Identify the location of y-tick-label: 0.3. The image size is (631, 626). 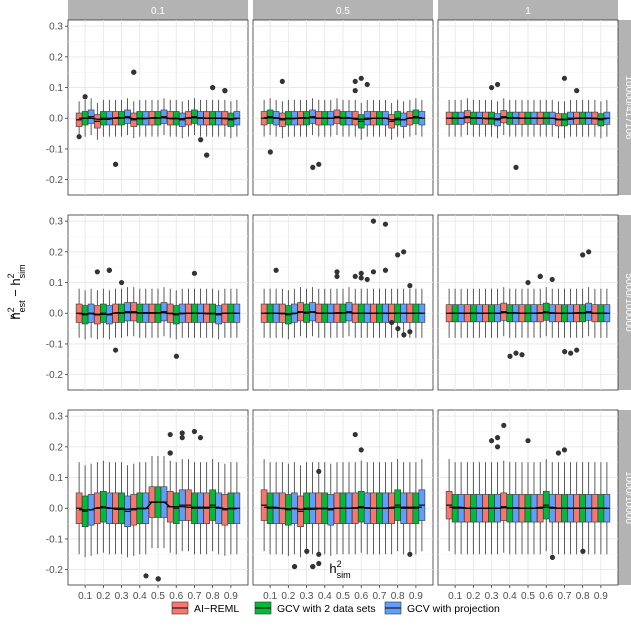
(56, 417).